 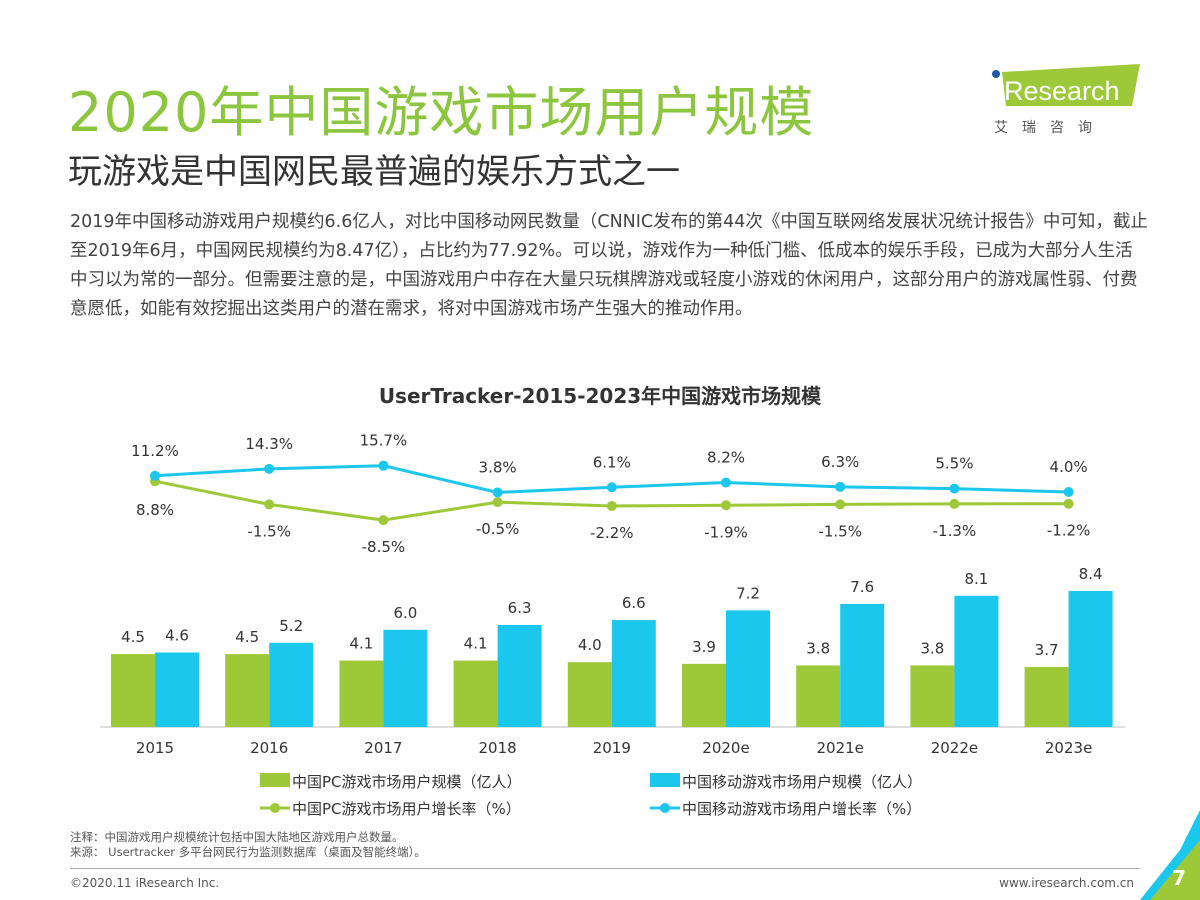 I want to click on x-tick-label: 2020e, so click(x=725, y=748).